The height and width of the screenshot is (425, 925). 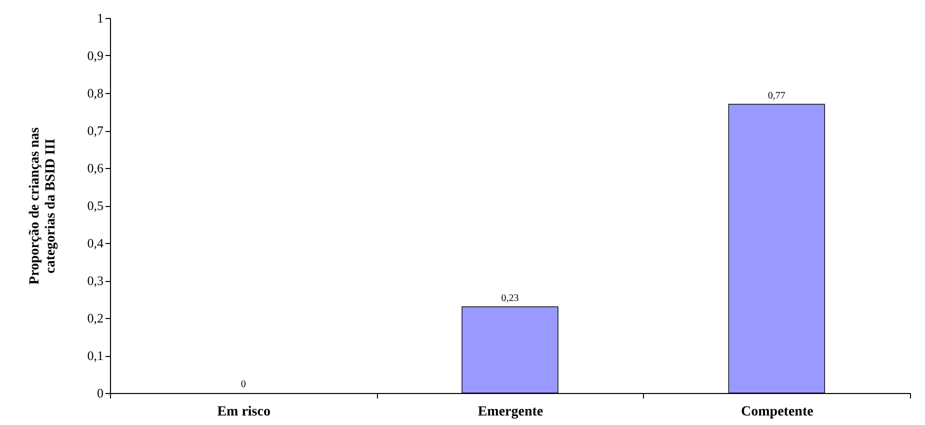 What do you see at coordinates (95, 280) in the screenshot?
I see `y-tick-label: 0,3` at bounding box center [95, 280].